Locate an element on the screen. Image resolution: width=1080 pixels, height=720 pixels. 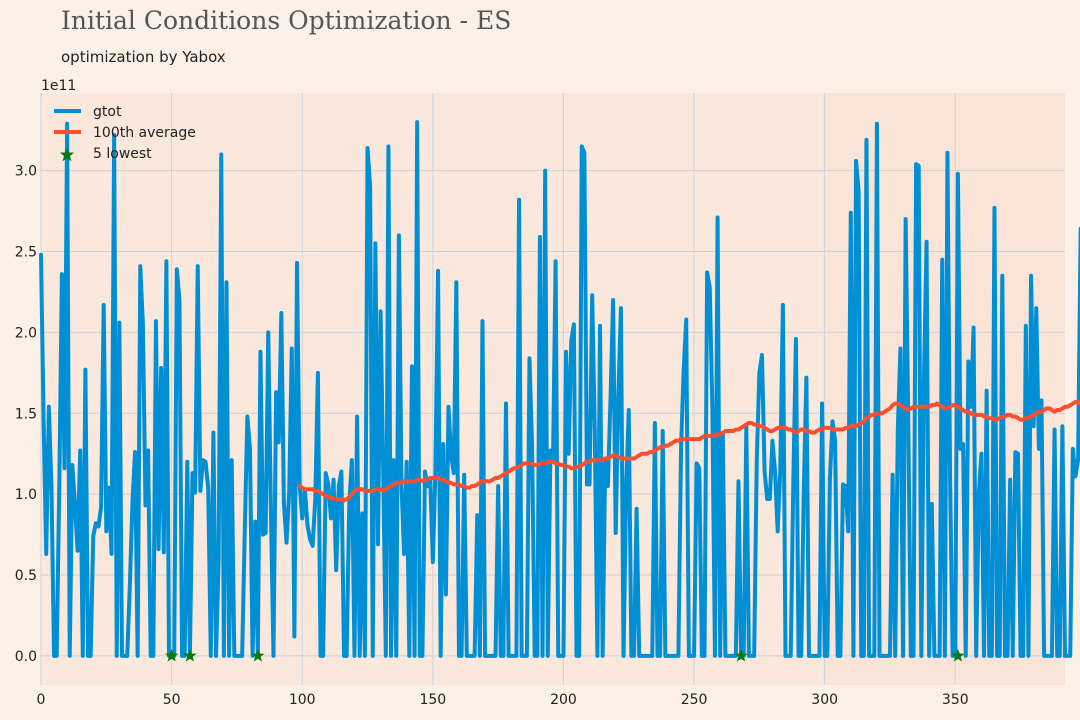
legend: gtot 100th average 5 lowest is located at coordinates (125, 133).